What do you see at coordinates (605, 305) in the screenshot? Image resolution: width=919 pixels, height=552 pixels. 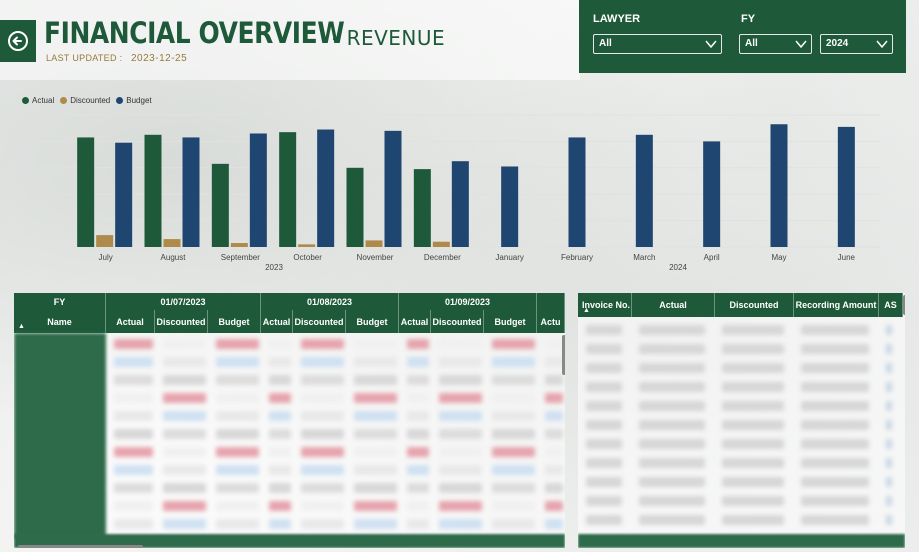 I see `invoice-no-header: Invoice No. ▲` at bounding box center [605, 305].